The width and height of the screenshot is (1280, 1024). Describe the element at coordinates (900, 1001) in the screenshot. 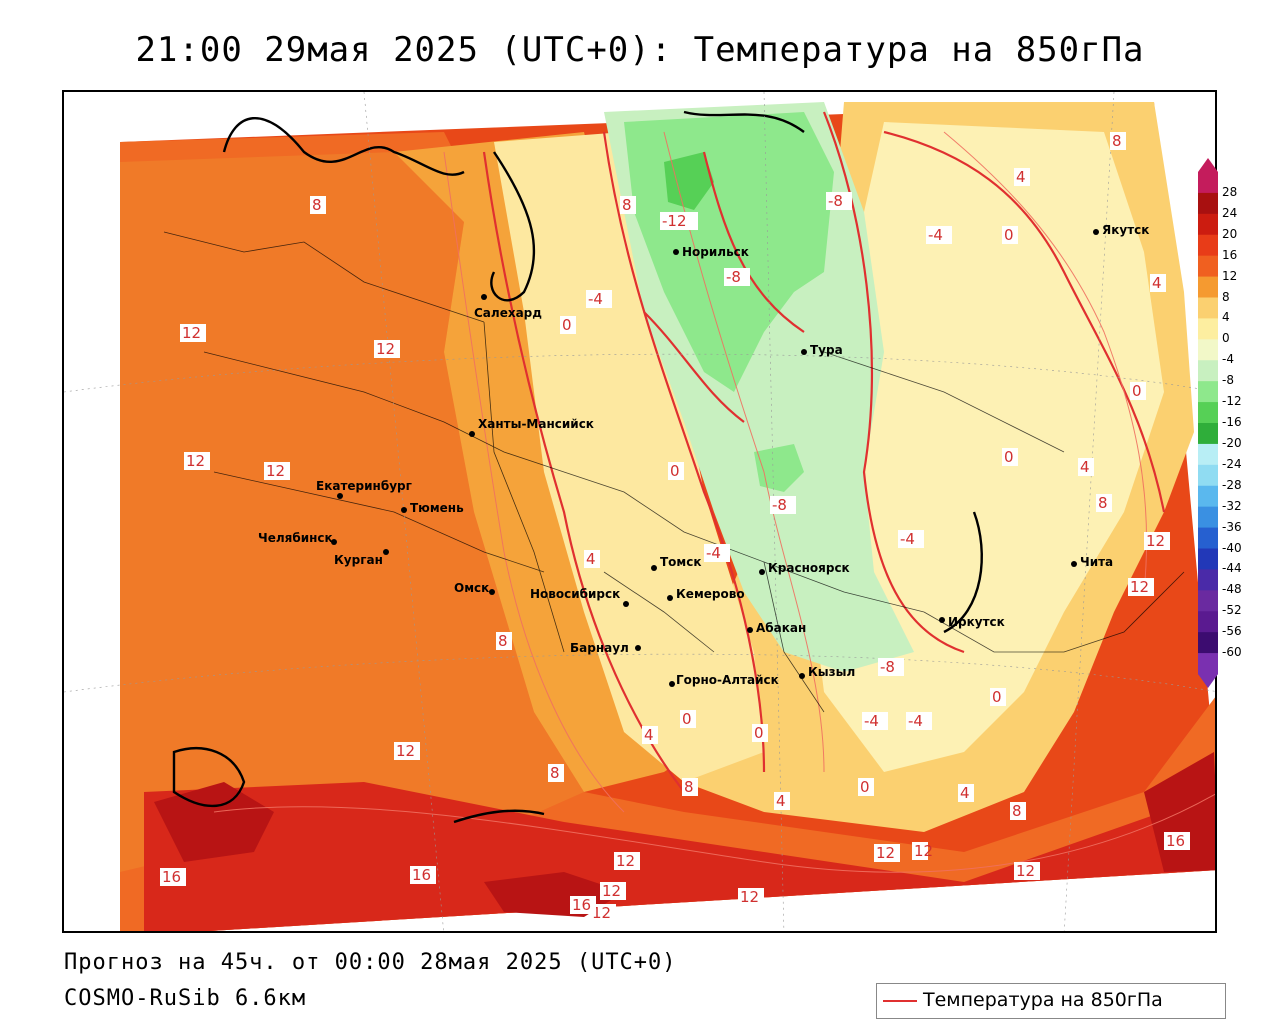

I see `legend-line-swatch` at that location.